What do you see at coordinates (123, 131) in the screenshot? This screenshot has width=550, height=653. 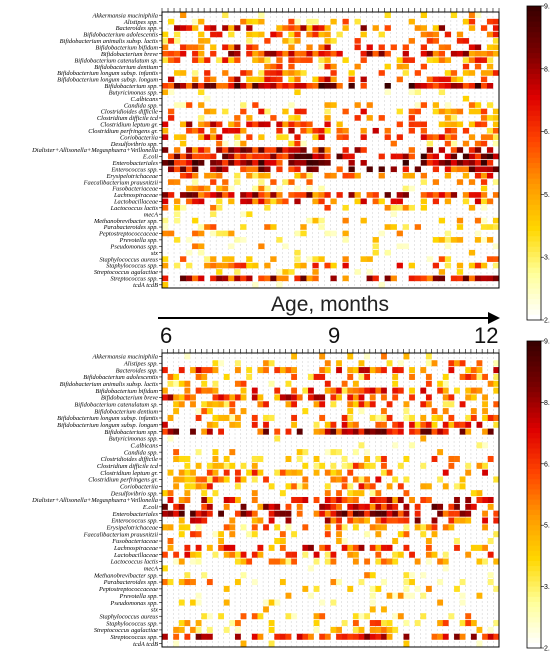 I see `top-row-label: Clostridium perfringens gr.` at bounding box center [123, 131].